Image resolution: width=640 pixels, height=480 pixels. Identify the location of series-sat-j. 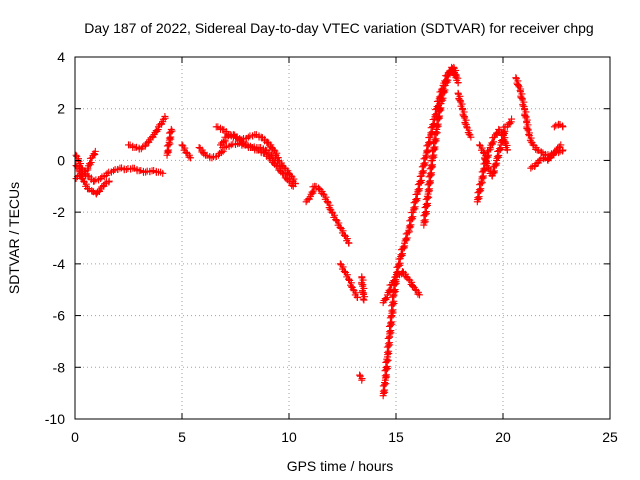
(327, 214).